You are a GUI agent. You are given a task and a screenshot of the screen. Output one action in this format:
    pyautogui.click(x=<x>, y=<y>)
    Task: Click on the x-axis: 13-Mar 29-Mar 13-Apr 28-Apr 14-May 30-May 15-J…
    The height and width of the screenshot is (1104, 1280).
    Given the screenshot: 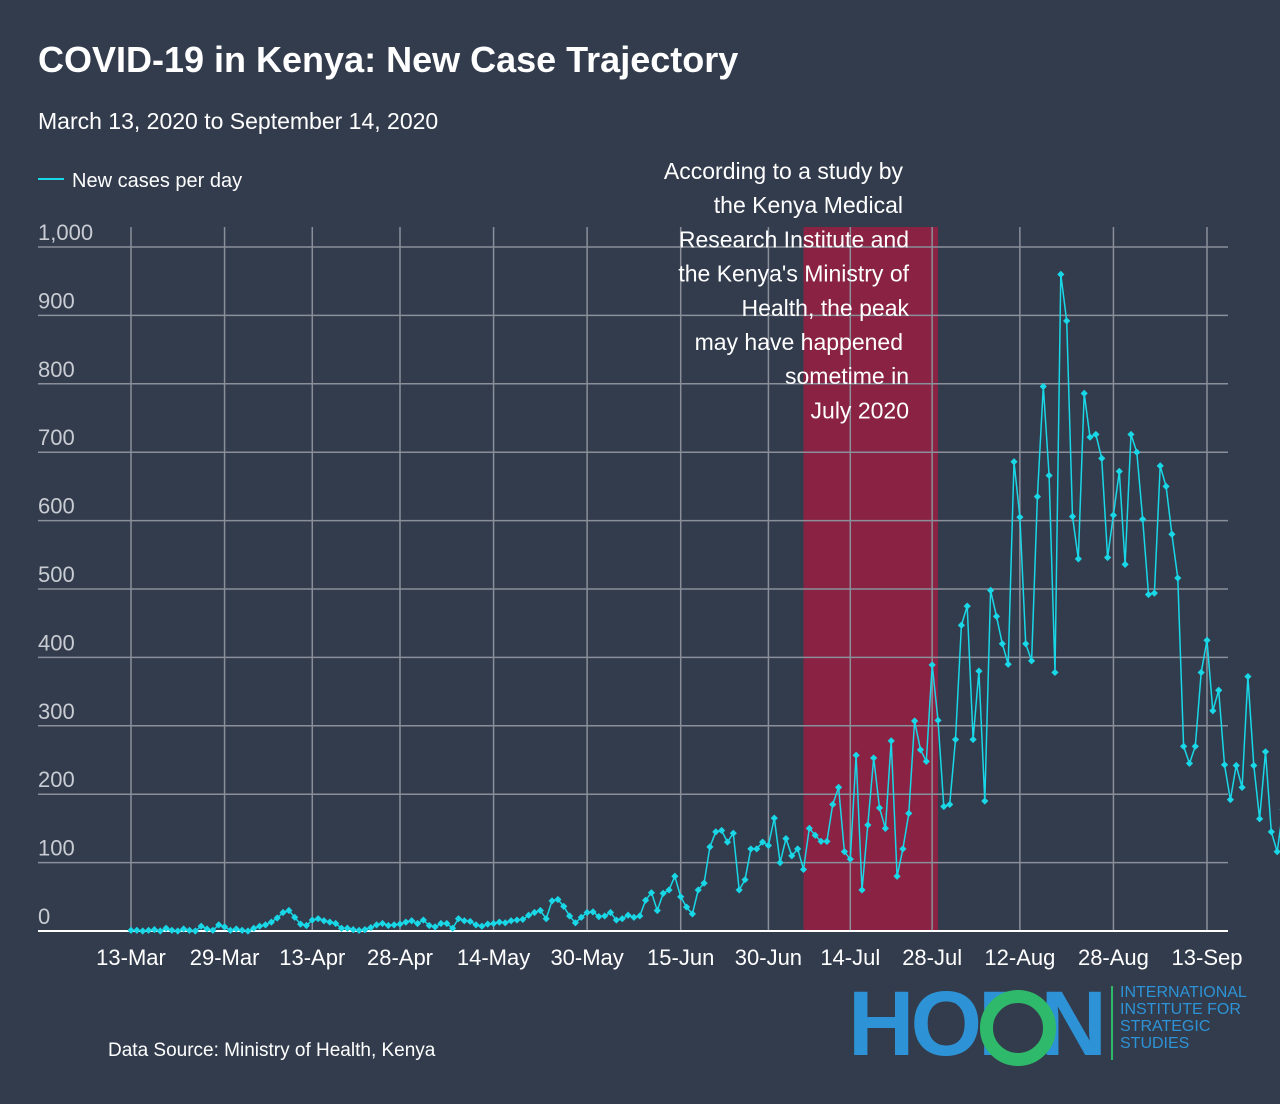 What is the action you would take?
    pyautogui.click(x=669, y=957)
    